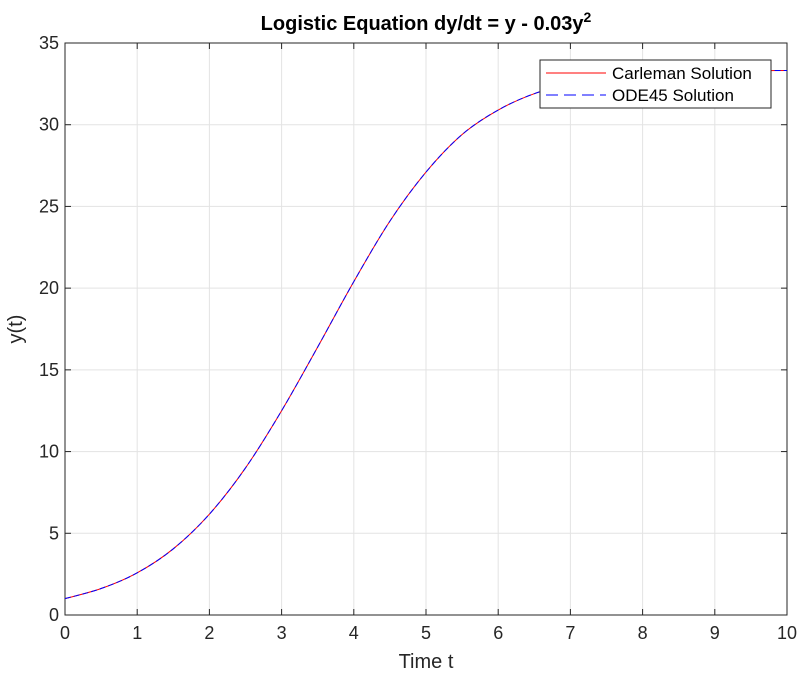 The image size is (799, 687). What do you see at coordinates (49, 370) in the screenshot?
I see `y-tick-label: 15` at bounding box center [49, 370].